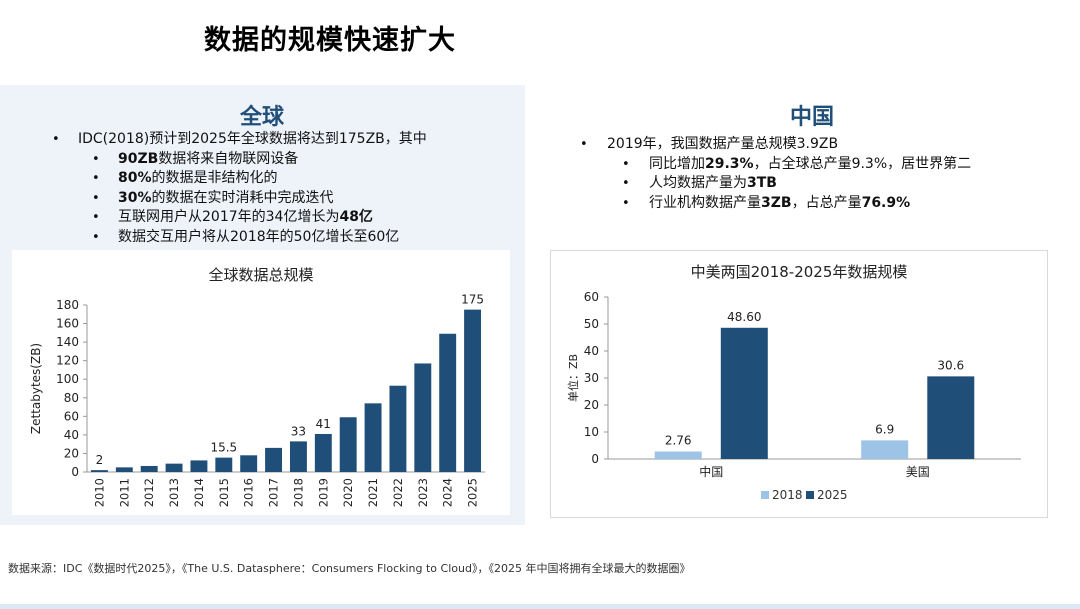  I want to click on x-tick-label: 2011, so click(124, 492).